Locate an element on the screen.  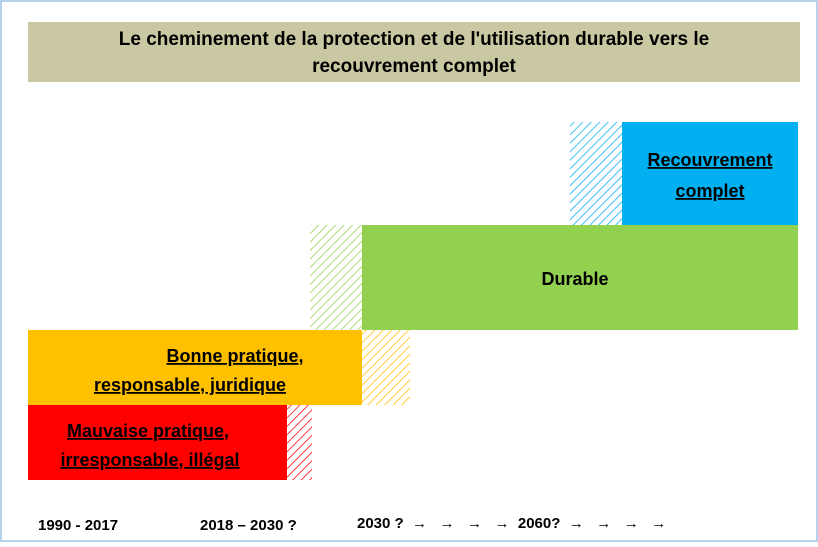
block-label: Durable is located at coordinates (574, 279).